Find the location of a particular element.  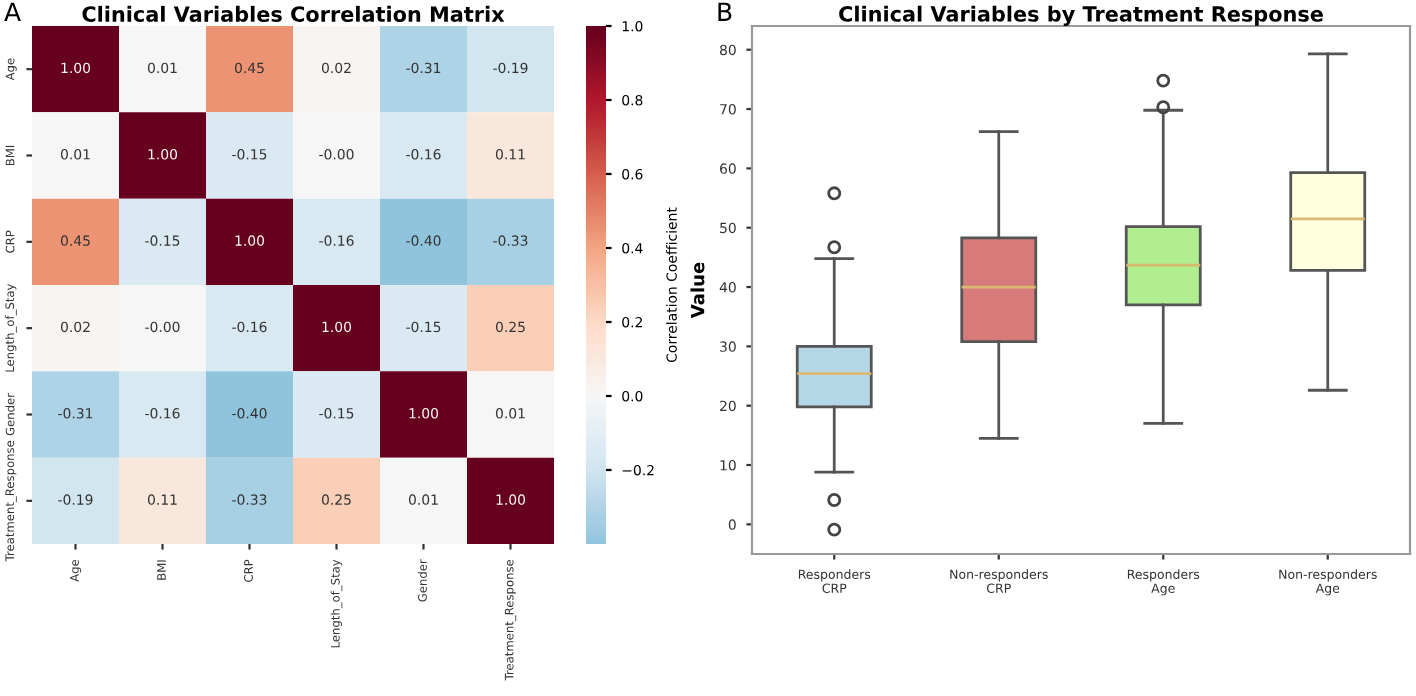

y-axis-title: Value is located at coordinates (697, 290).